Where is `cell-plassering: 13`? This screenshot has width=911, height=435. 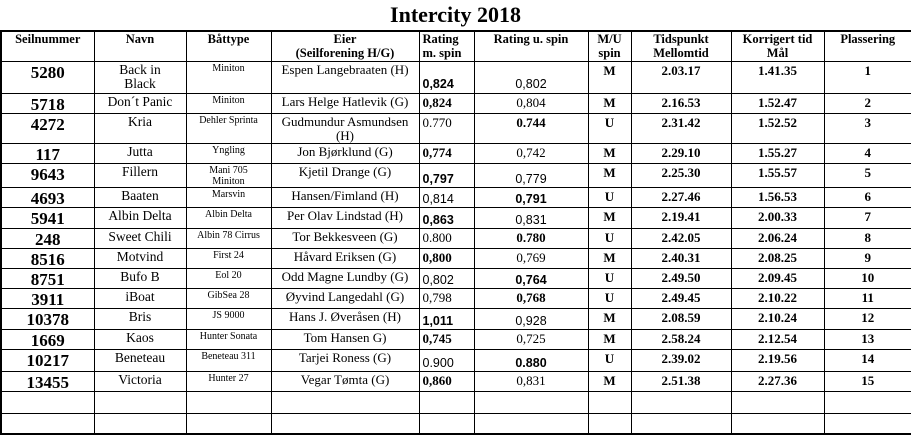 cell-plassering: 13 is located at coordinates (867, 340).